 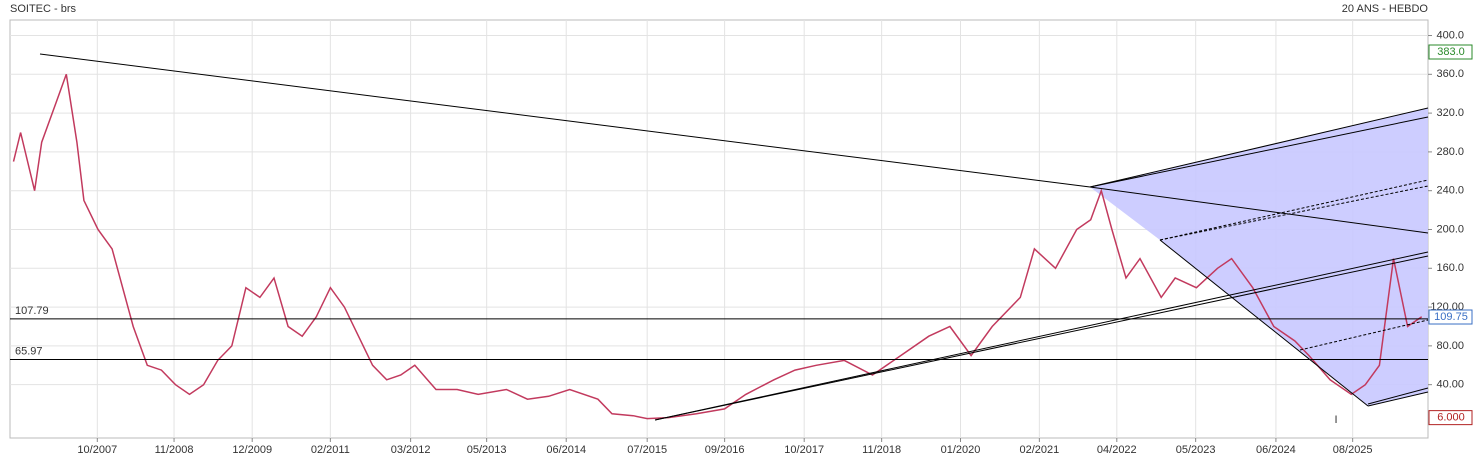 I want to click on y-tick-label: 80.00, so click(x=1450, y=346).